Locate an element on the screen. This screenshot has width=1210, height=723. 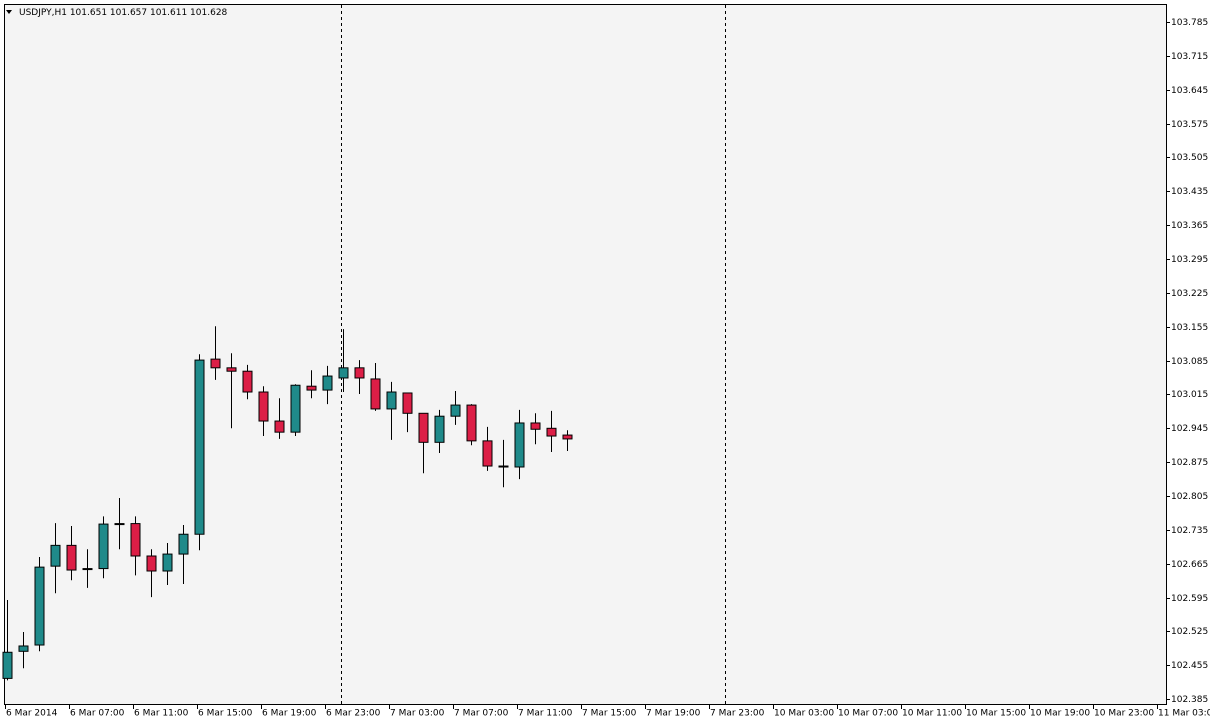
y-tick-label: 103.575 is located at coordinates (1189, 125).